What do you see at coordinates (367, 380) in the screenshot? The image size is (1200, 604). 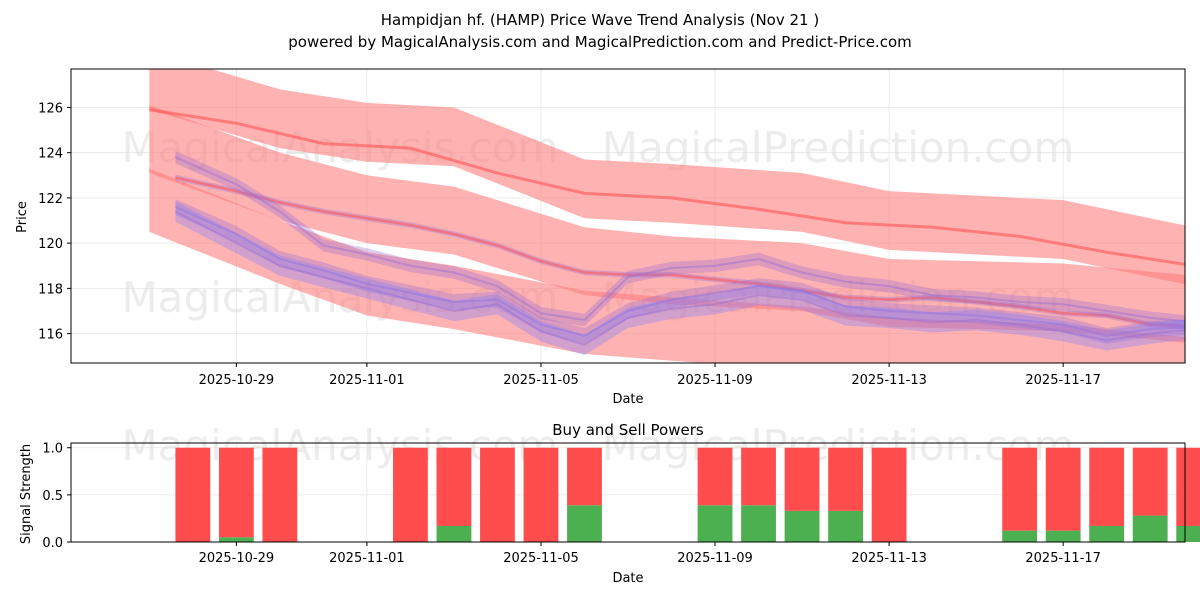 I see `price-x-tick-label: 2025-11-01` at bounding box center [367, 380].